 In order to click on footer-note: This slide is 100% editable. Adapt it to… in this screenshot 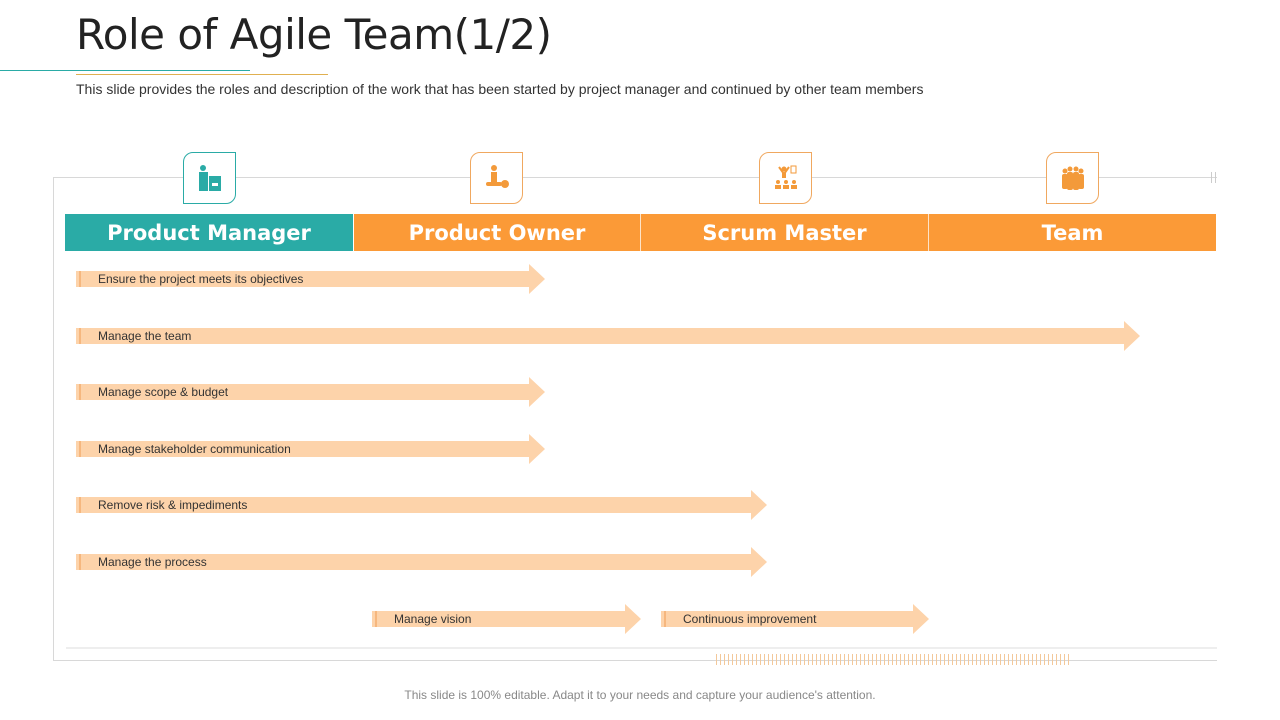, I will do `click(640, 695)`.